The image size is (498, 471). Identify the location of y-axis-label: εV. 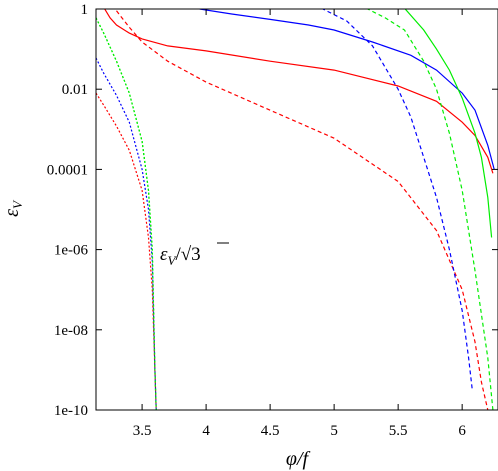
(13, 208).